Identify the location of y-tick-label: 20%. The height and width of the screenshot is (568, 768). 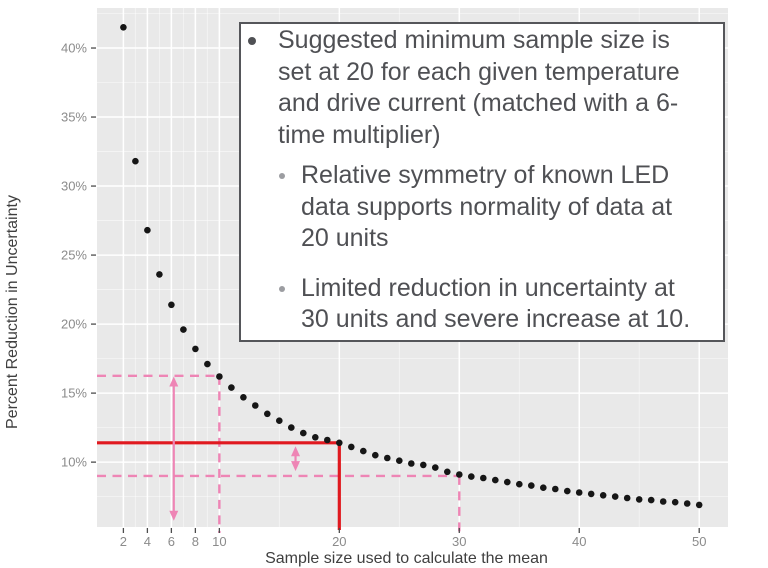
(74, 324).